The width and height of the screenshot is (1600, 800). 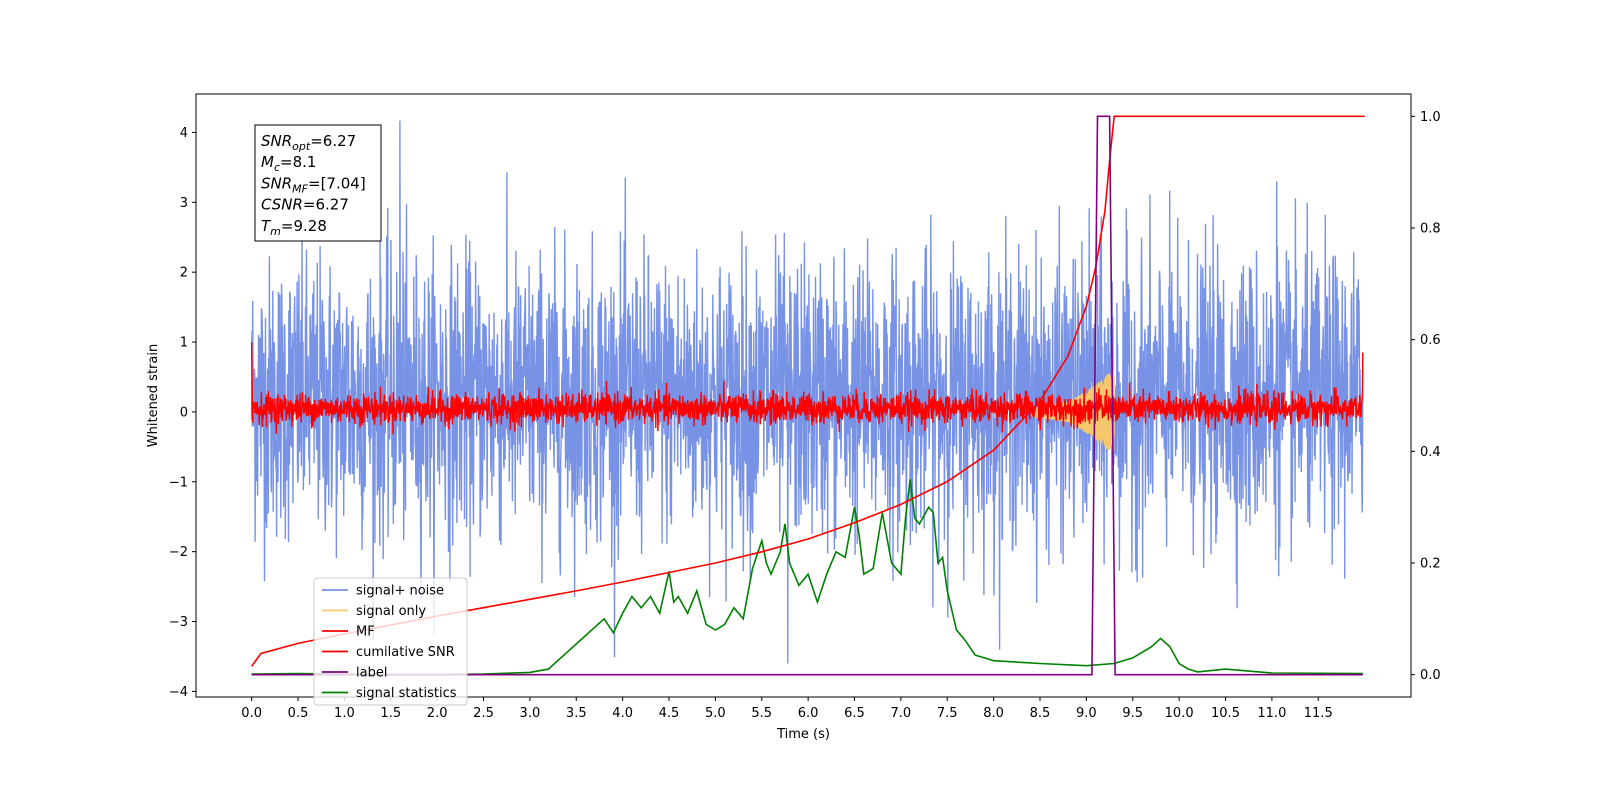 I want to click on x-tick-label: 11.5, so click(x=1318, y=713).